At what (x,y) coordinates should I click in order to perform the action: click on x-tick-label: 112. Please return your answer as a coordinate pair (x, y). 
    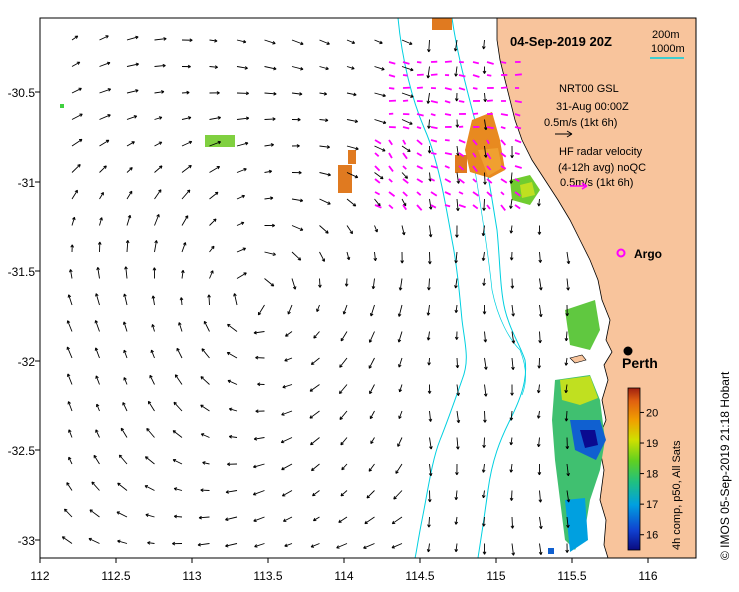
    Looking at the image, I should click on (39, 576).